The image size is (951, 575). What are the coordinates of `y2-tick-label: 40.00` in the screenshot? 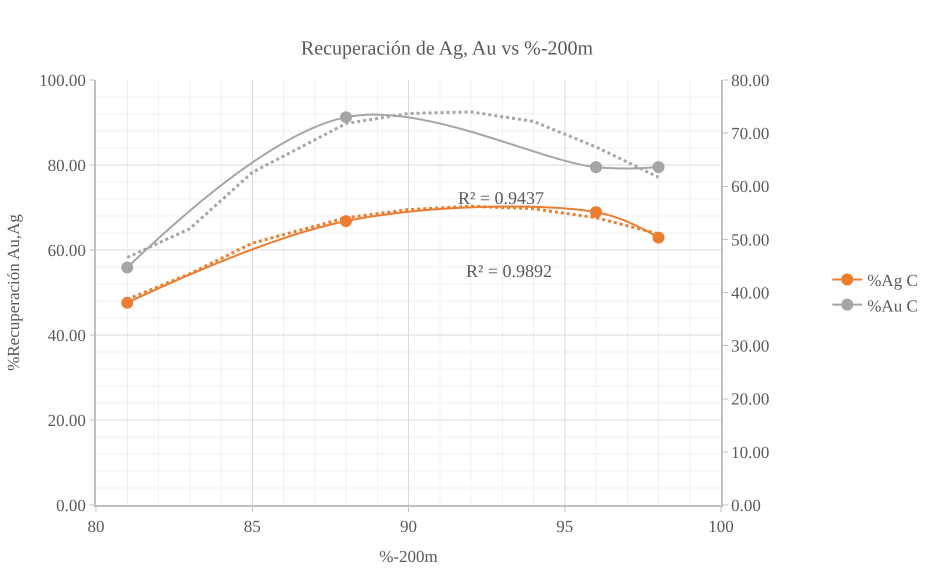 It's located at (750, 292).